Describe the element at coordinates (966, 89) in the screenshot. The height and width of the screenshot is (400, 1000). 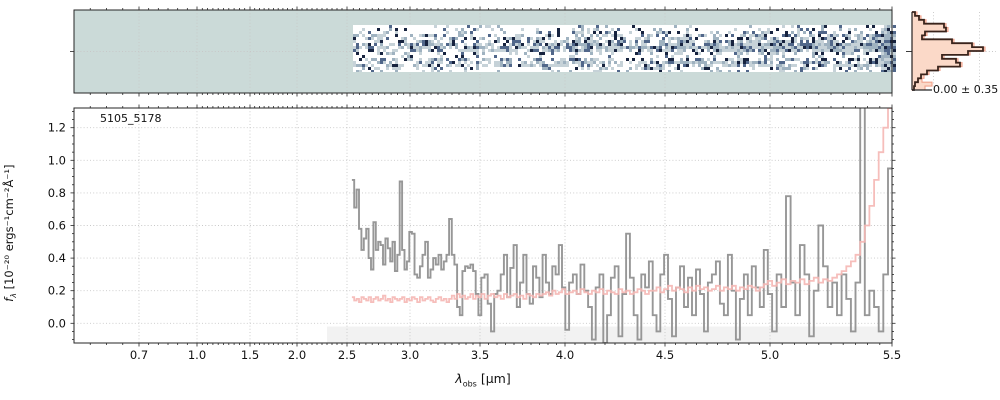
I see `histogram-stats-label: 0.00 ± 0.35` at that location.